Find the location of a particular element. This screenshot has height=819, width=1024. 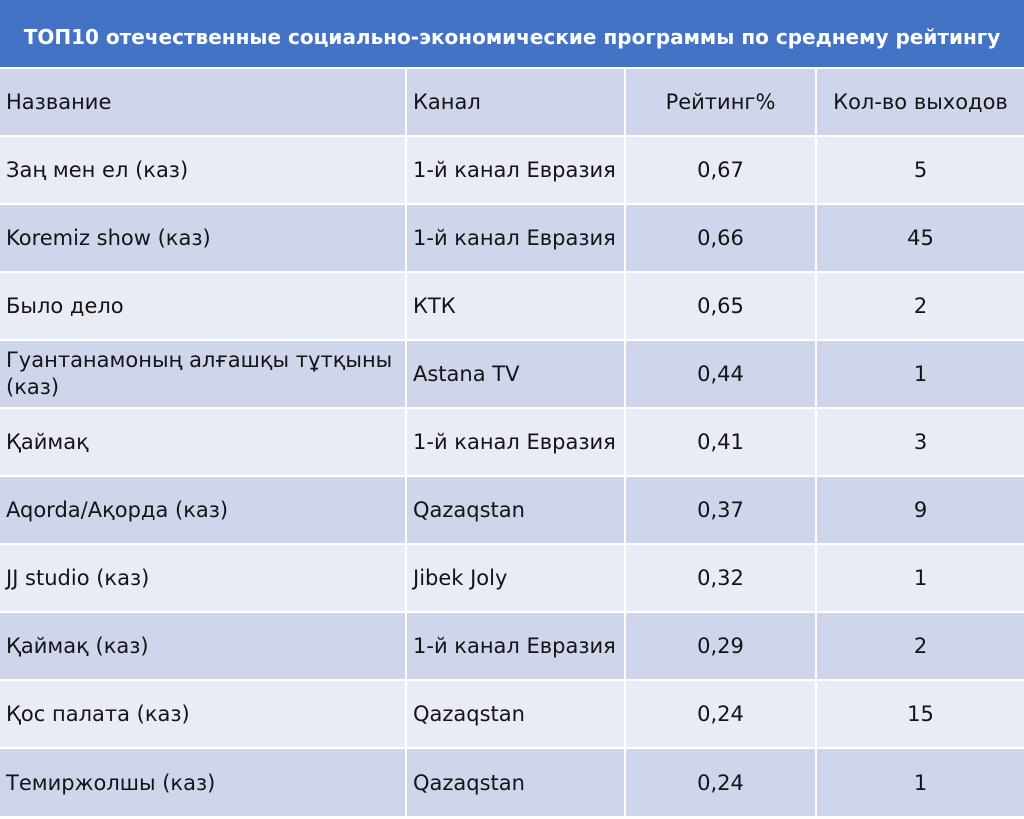

cell-name: Koremiz show (каз) is located at coordinates (203, 237).